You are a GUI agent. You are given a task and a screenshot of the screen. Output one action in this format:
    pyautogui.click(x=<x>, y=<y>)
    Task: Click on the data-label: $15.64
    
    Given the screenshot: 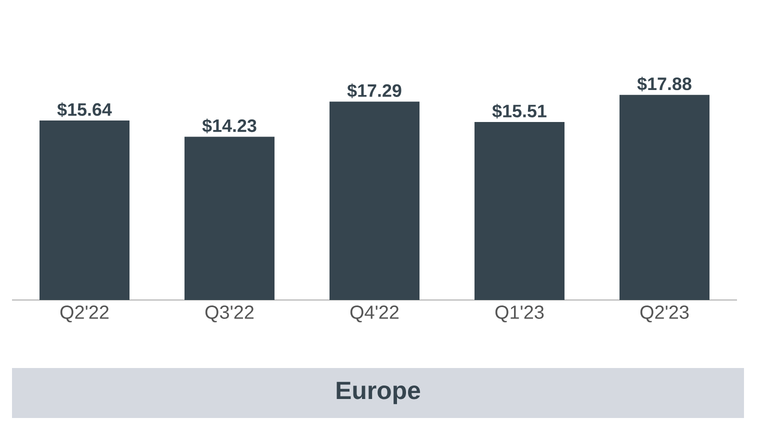 What is the action you would take?
    pyautogui.click(x=84, y=110)
    